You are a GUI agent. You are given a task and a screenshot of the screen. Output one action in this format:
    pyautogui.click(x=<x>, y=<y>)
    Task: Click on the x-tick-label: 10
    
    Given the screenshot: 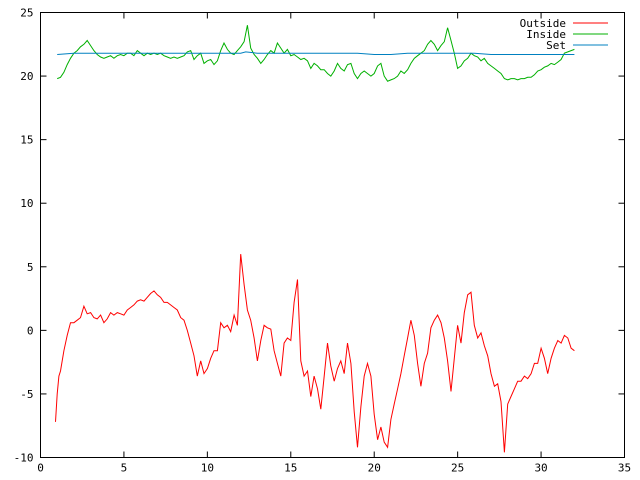 What is the action you would take?
    pyautogui.click(x=207, y=468)
    